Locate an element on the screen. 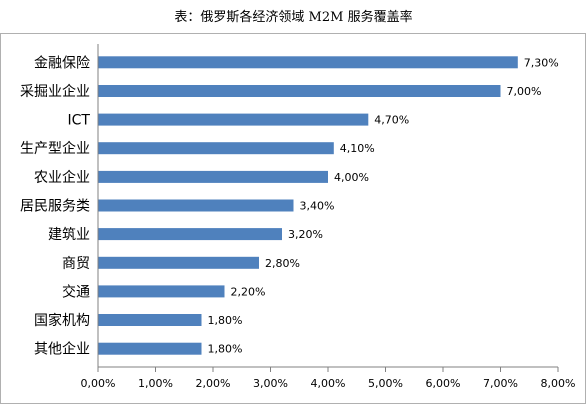 The image size is (587, 405). x-tick-label: 4,00% is located at coordinates (328, 383).